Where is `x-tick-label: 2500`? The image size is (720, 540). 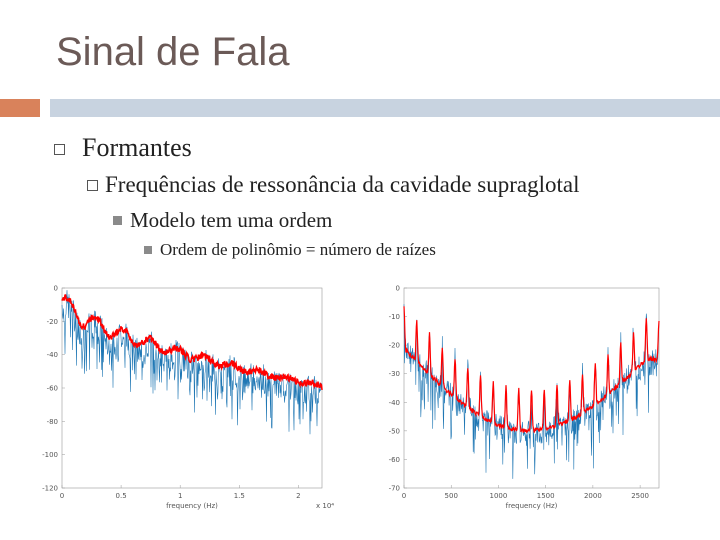
x-tick-label: 2500 is located at coordinates (640, 496).